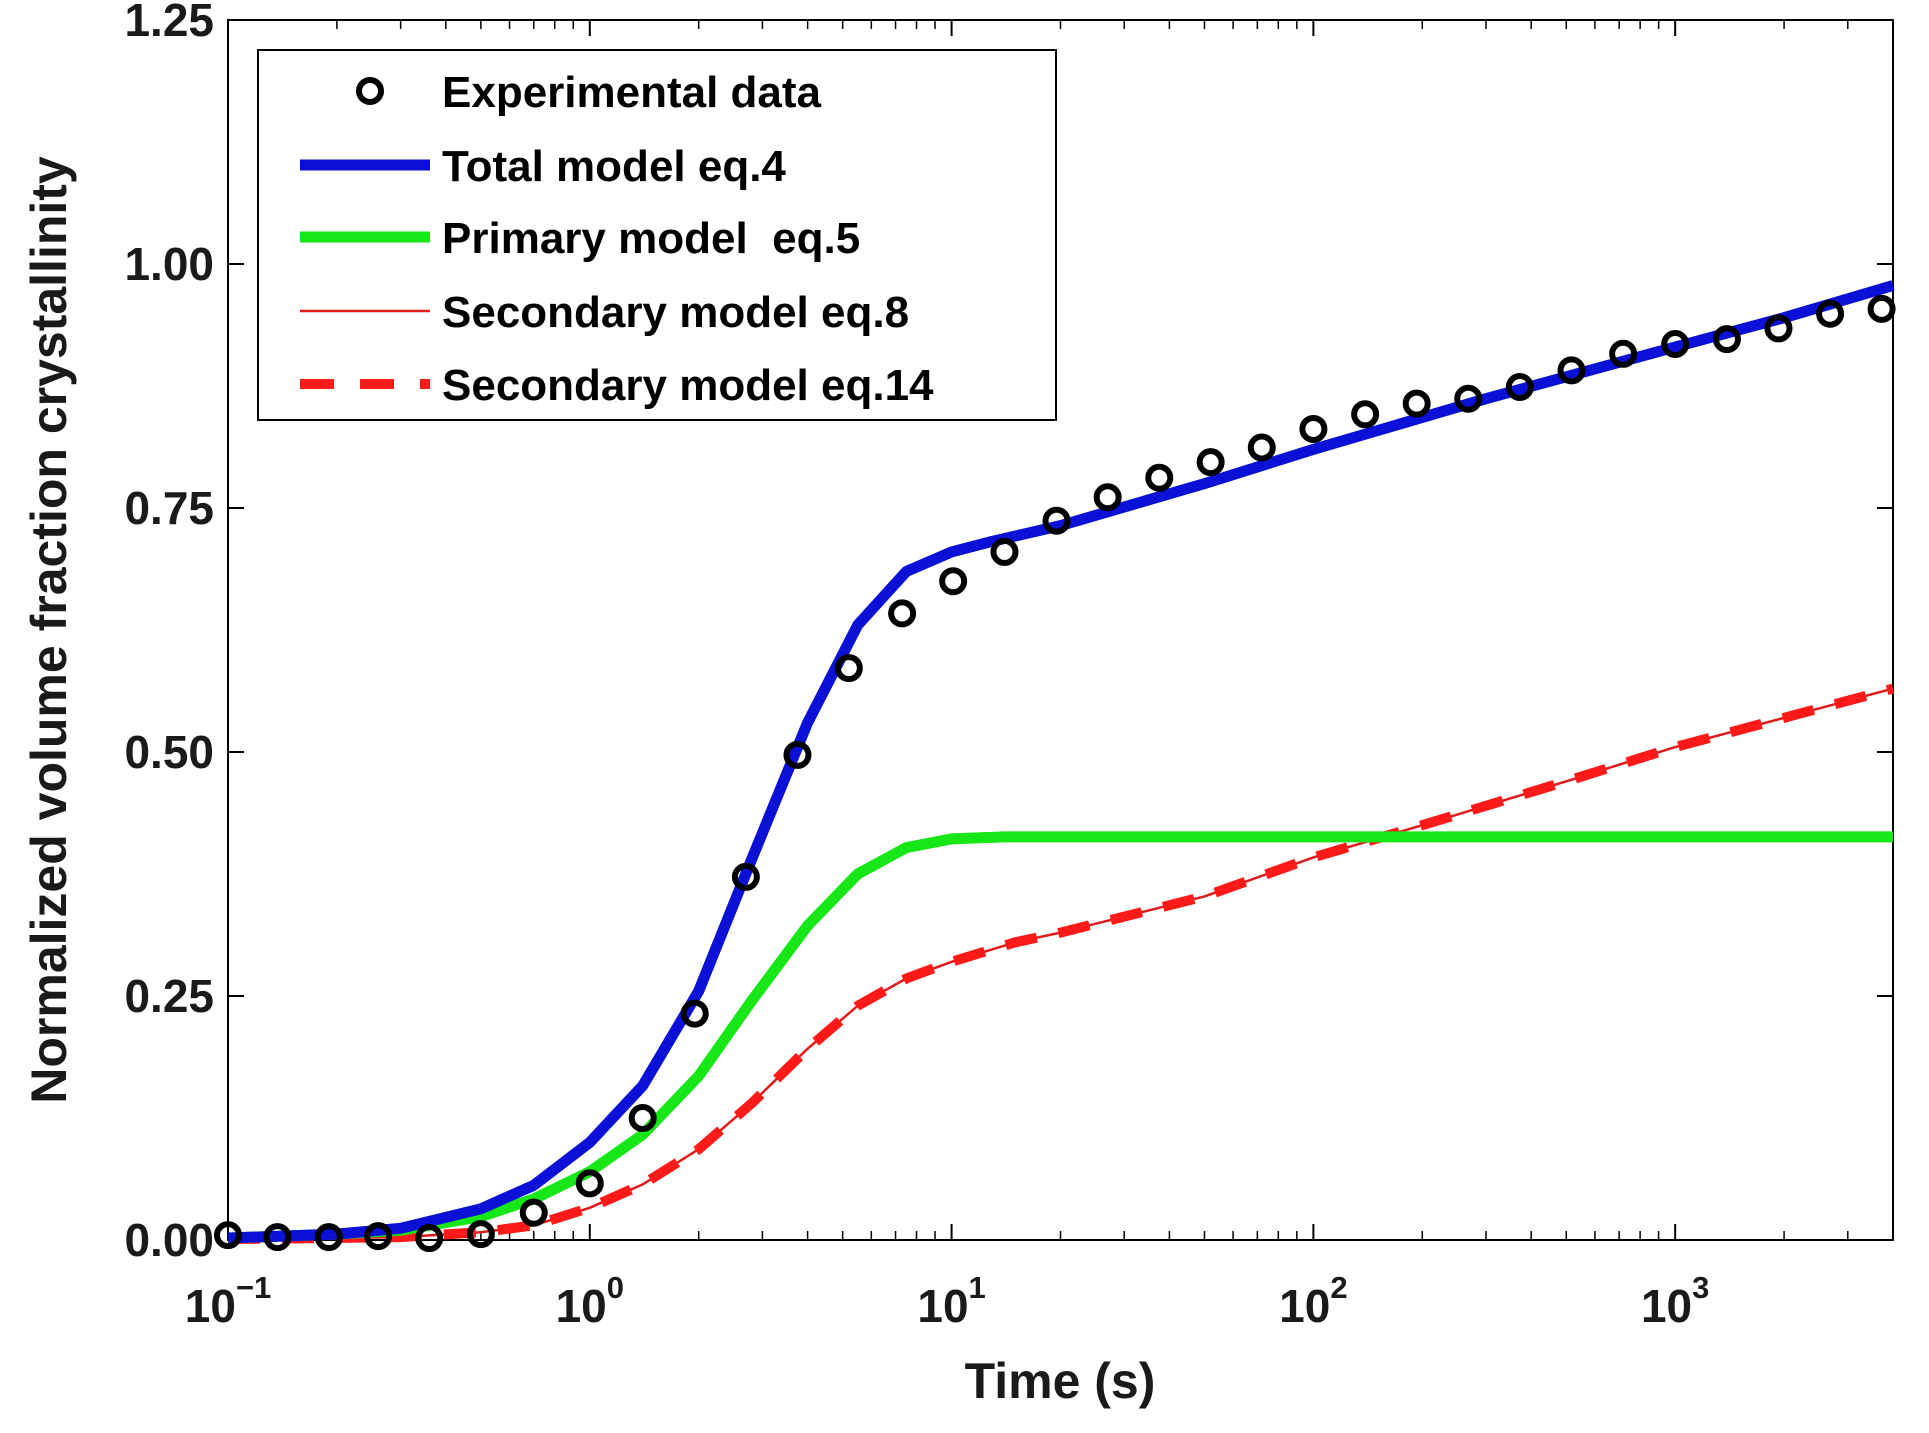 The width and height of the screenshot is (1929, 1433). Describe the element at coordinates (688, 385) in the screenshot. I see `legend-label-4: Secondary model eq.14` at that location.